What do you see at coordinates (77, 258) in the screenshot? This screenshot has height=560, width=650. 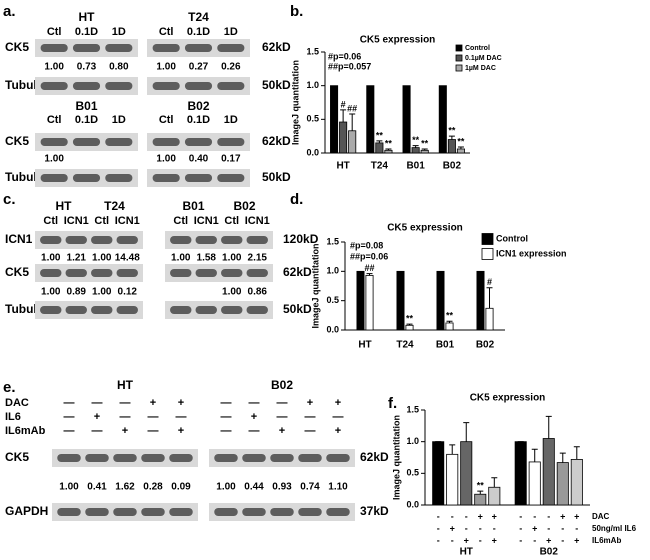 I see `quant-label: 1.21` at bounding box center [77, 258].